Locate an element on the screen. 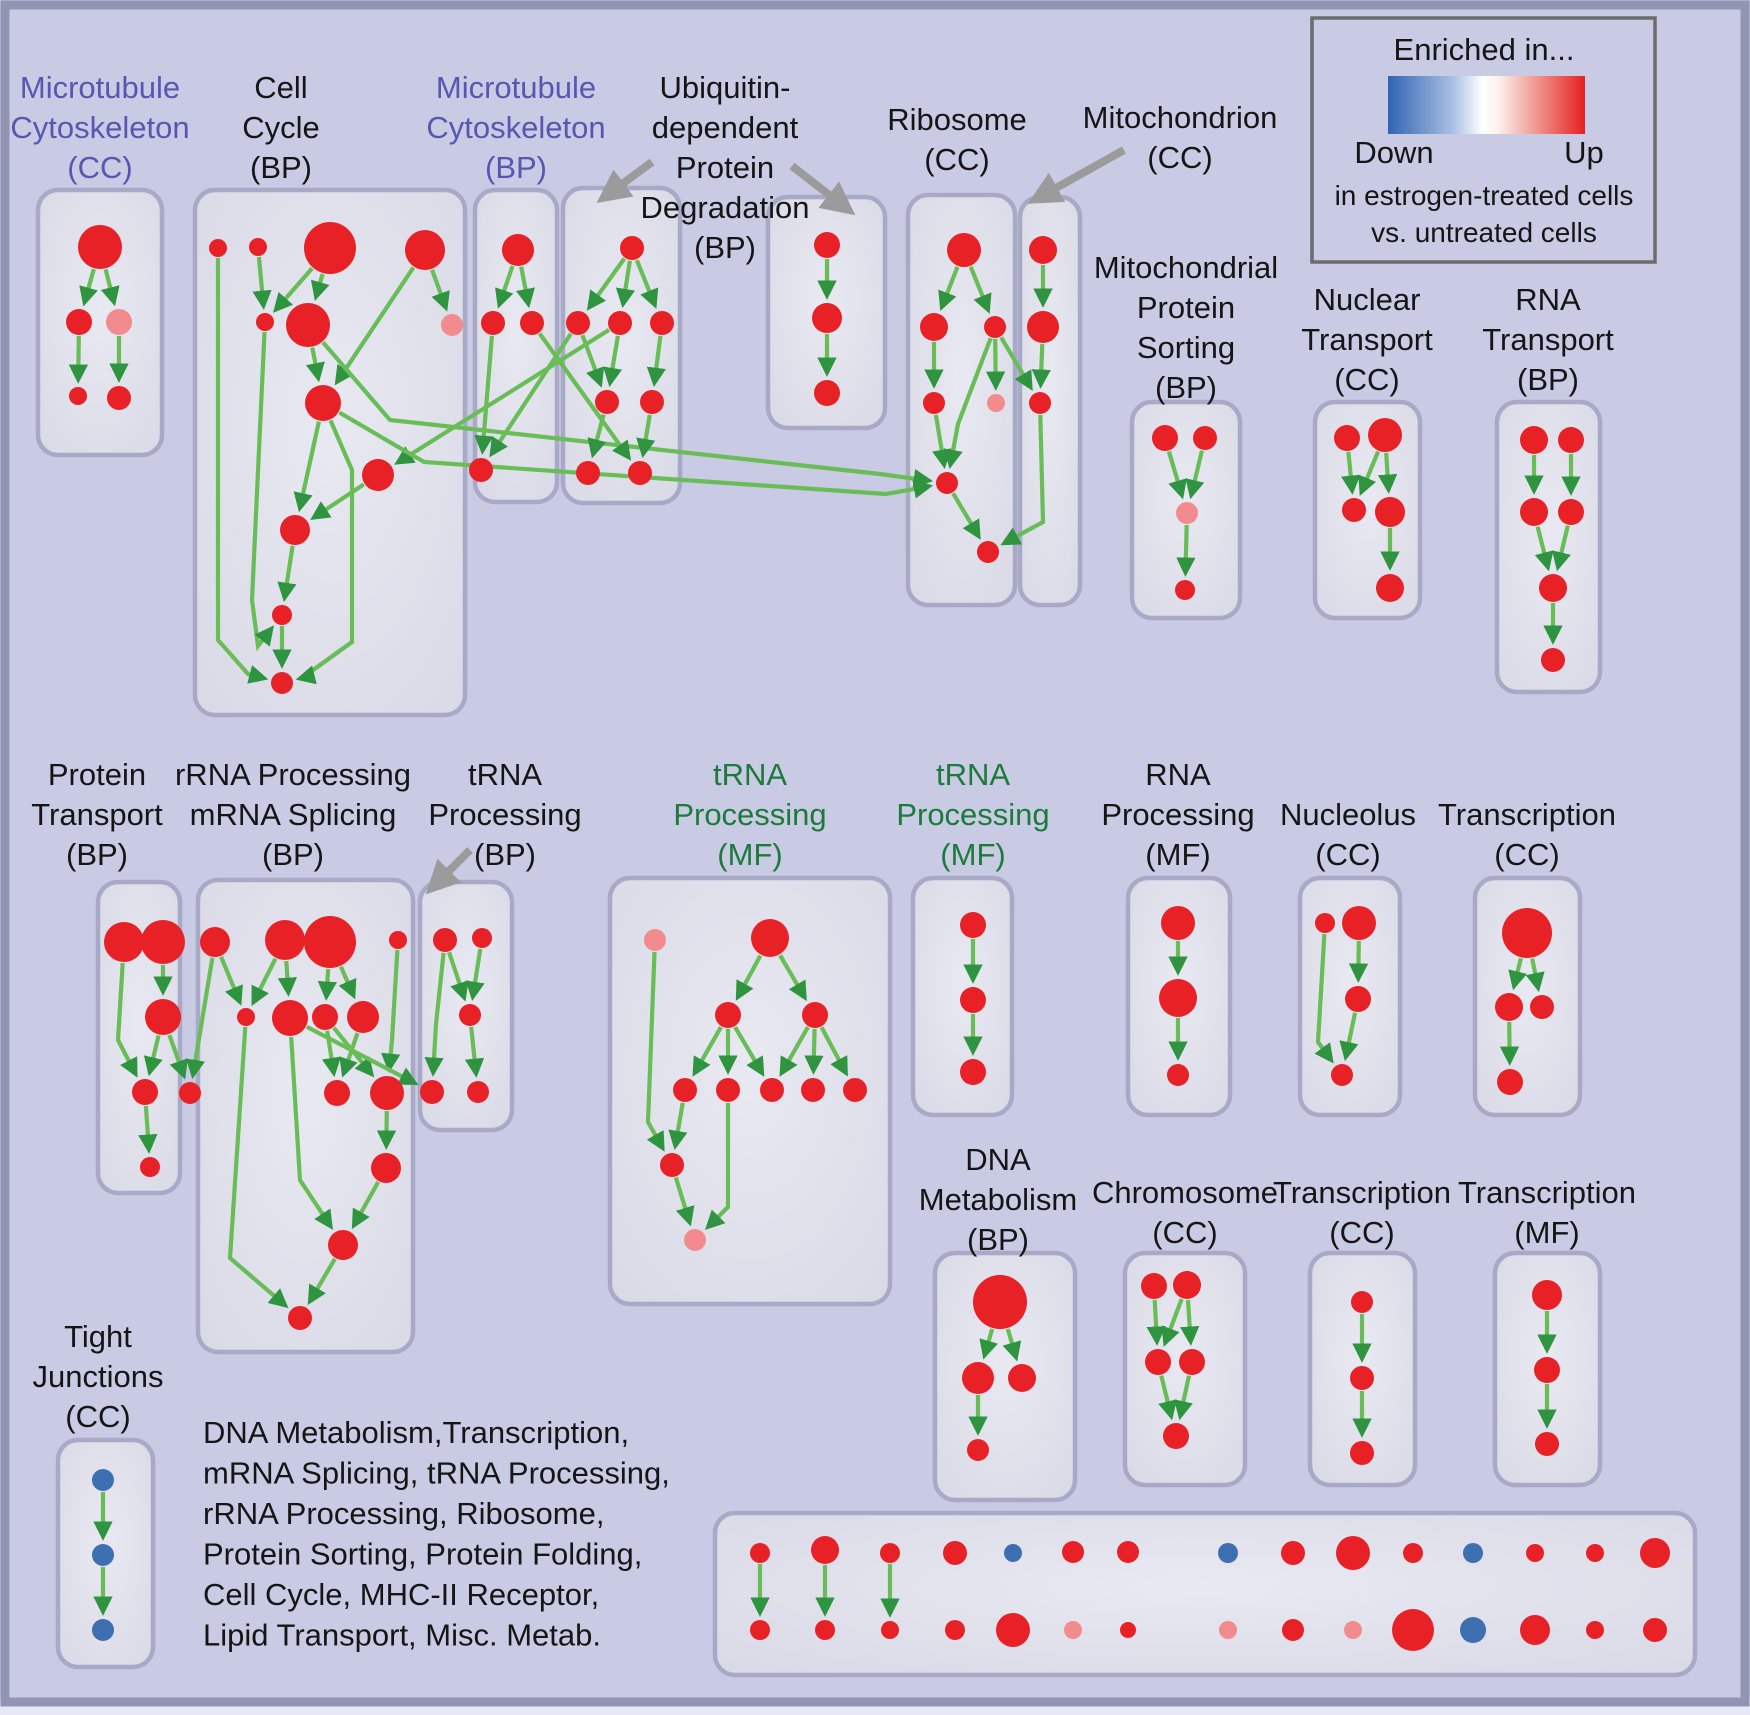 The width and height of the screenshot is (1750, 1715). go-term-node-a2 is located at coordinates (79, 322).